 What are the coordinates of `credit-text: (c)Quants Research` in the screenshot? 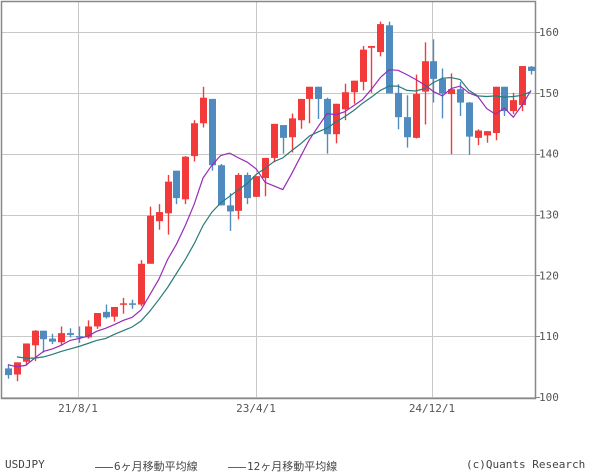 It's located at (526, 464).